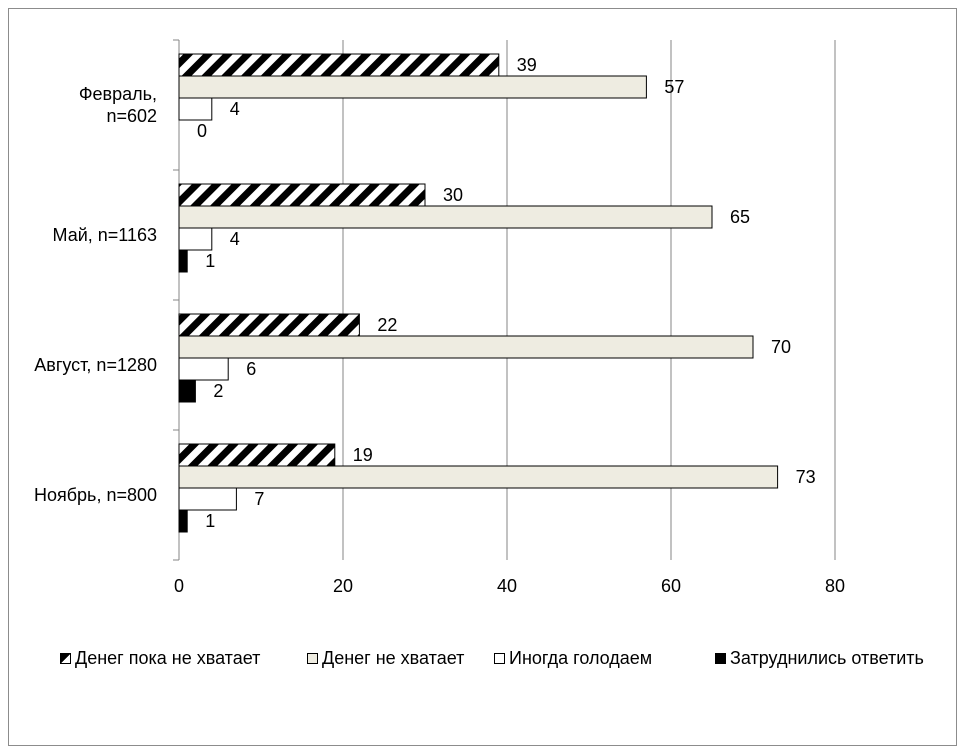 The width and height of the screenshot is (963, 752). Describe the element at coordinates (827, 658) in the screenshot. I see `legend-label-3: Затруднились ответить` at that location.